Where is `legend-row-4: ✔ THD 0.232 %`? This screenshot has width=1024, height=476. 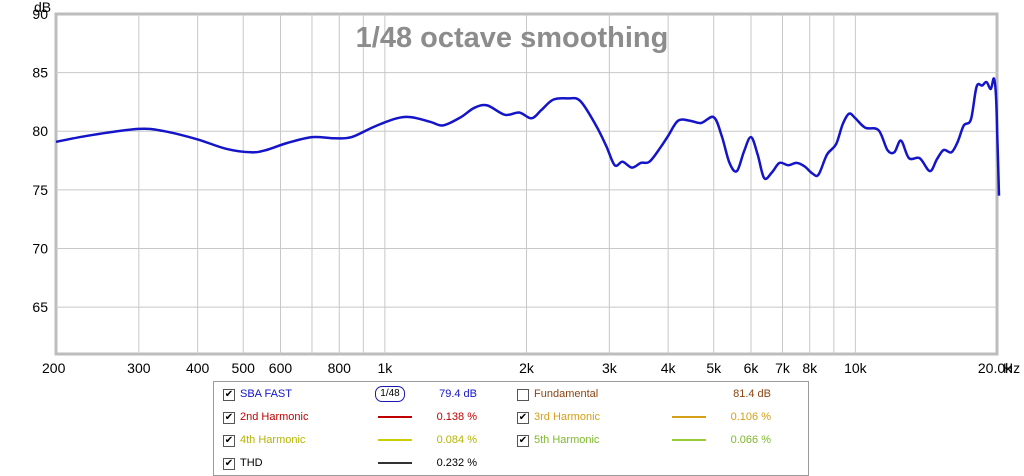 legend-row-4: ✔ THD 0.232 % is located at coordinates (511, 463).